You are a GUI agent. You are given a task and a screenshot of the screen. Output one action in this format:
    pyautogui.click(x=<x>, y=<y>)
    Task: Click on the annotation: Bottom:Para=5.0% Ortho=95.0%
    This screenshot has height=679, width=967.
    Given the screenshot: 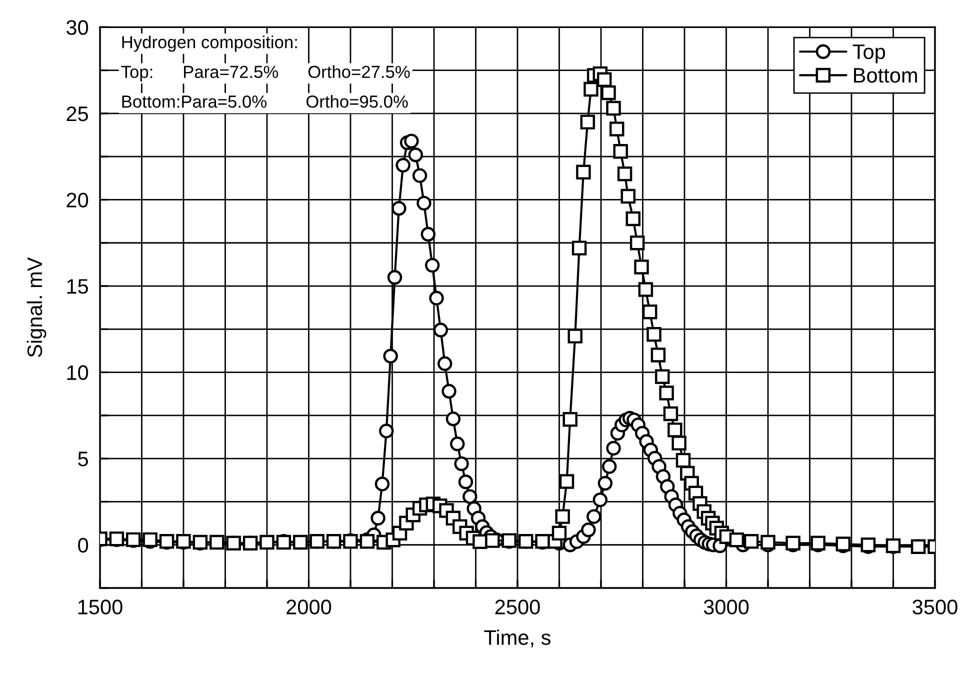 What is the action you would take?
    pyautogui.click(x=265, y=101)
    